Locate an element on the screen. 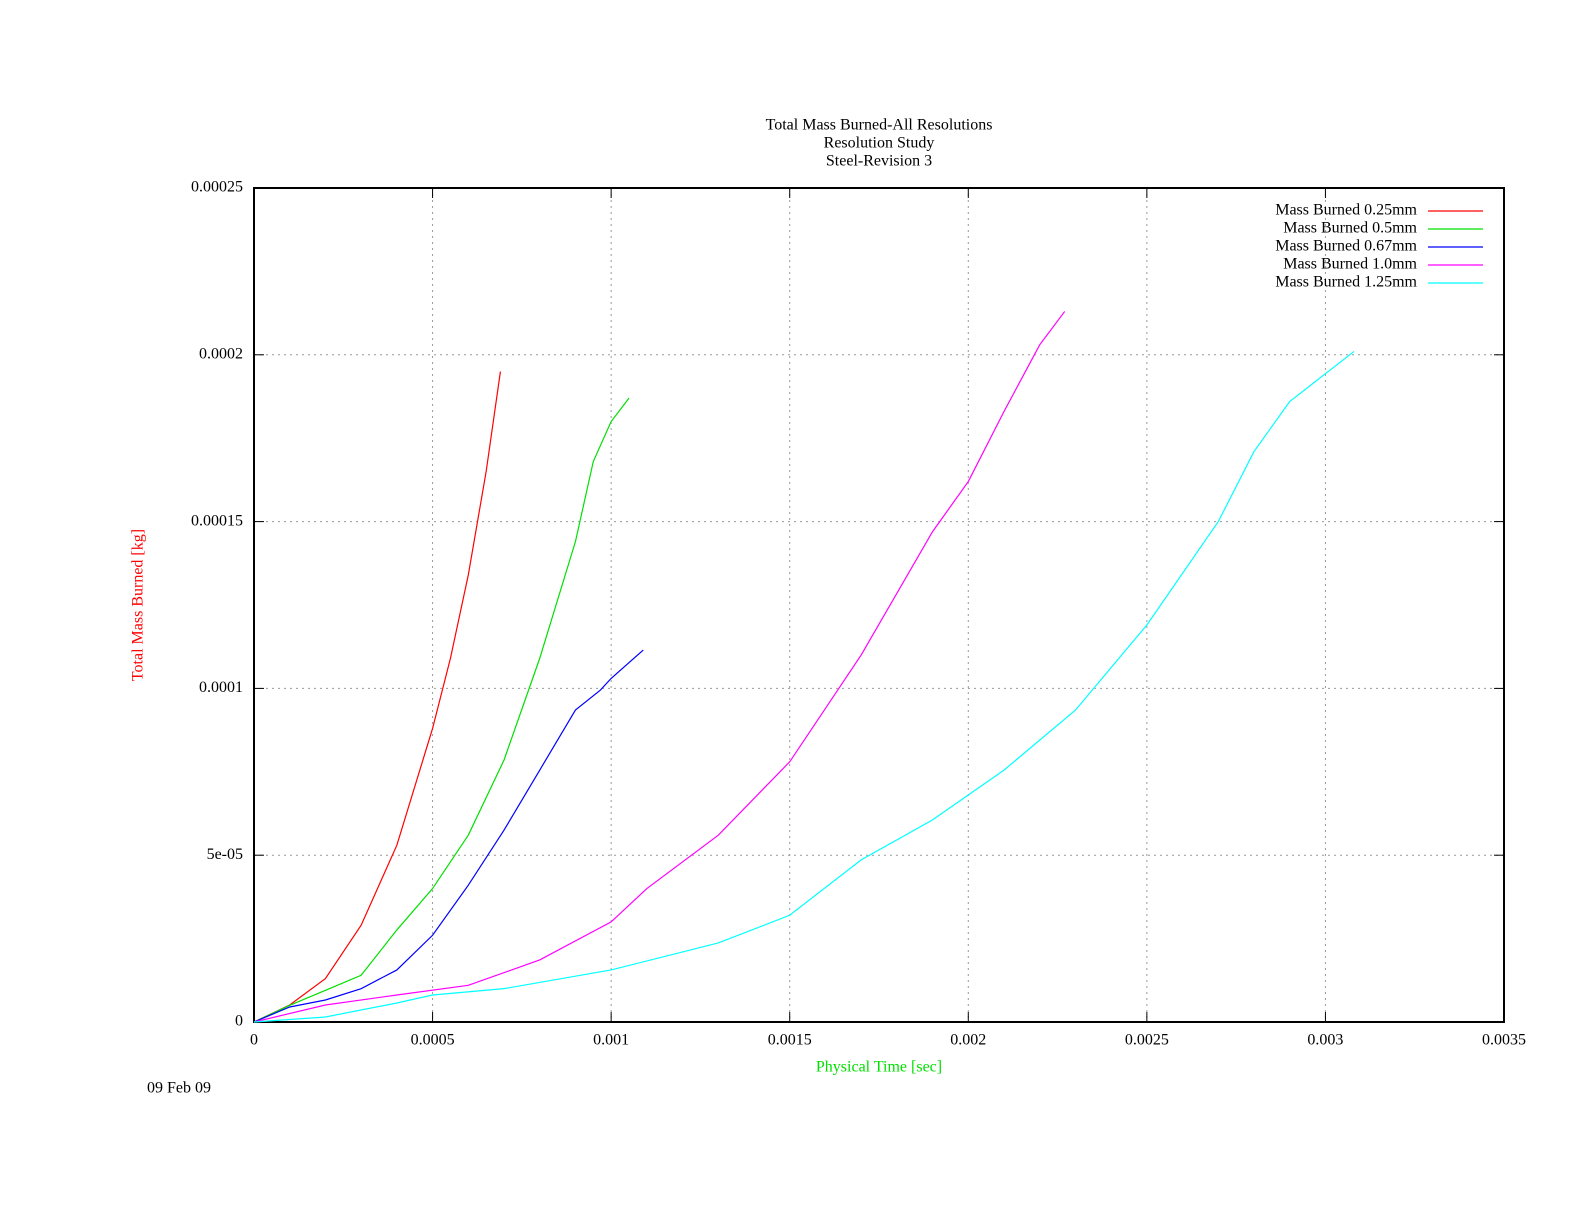 The height and width of the screenshot is (1224, 1584). y-tick-label: 5e-05 is located at coordinates (225, 854).